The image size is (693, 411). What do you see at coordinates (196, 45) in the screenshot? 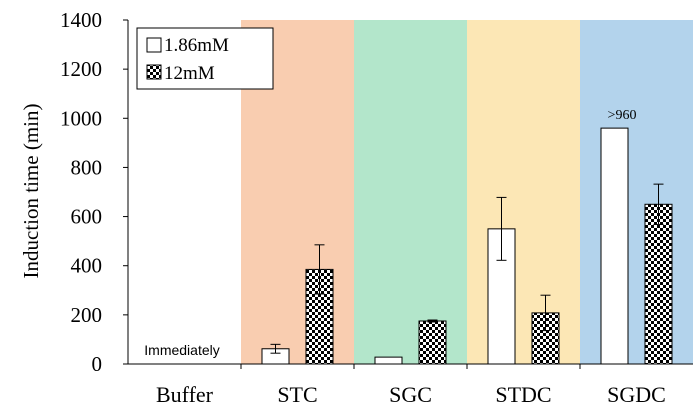
I see `legend-label-1-86mM: 1.86mM` at bounding box center [196, 45].